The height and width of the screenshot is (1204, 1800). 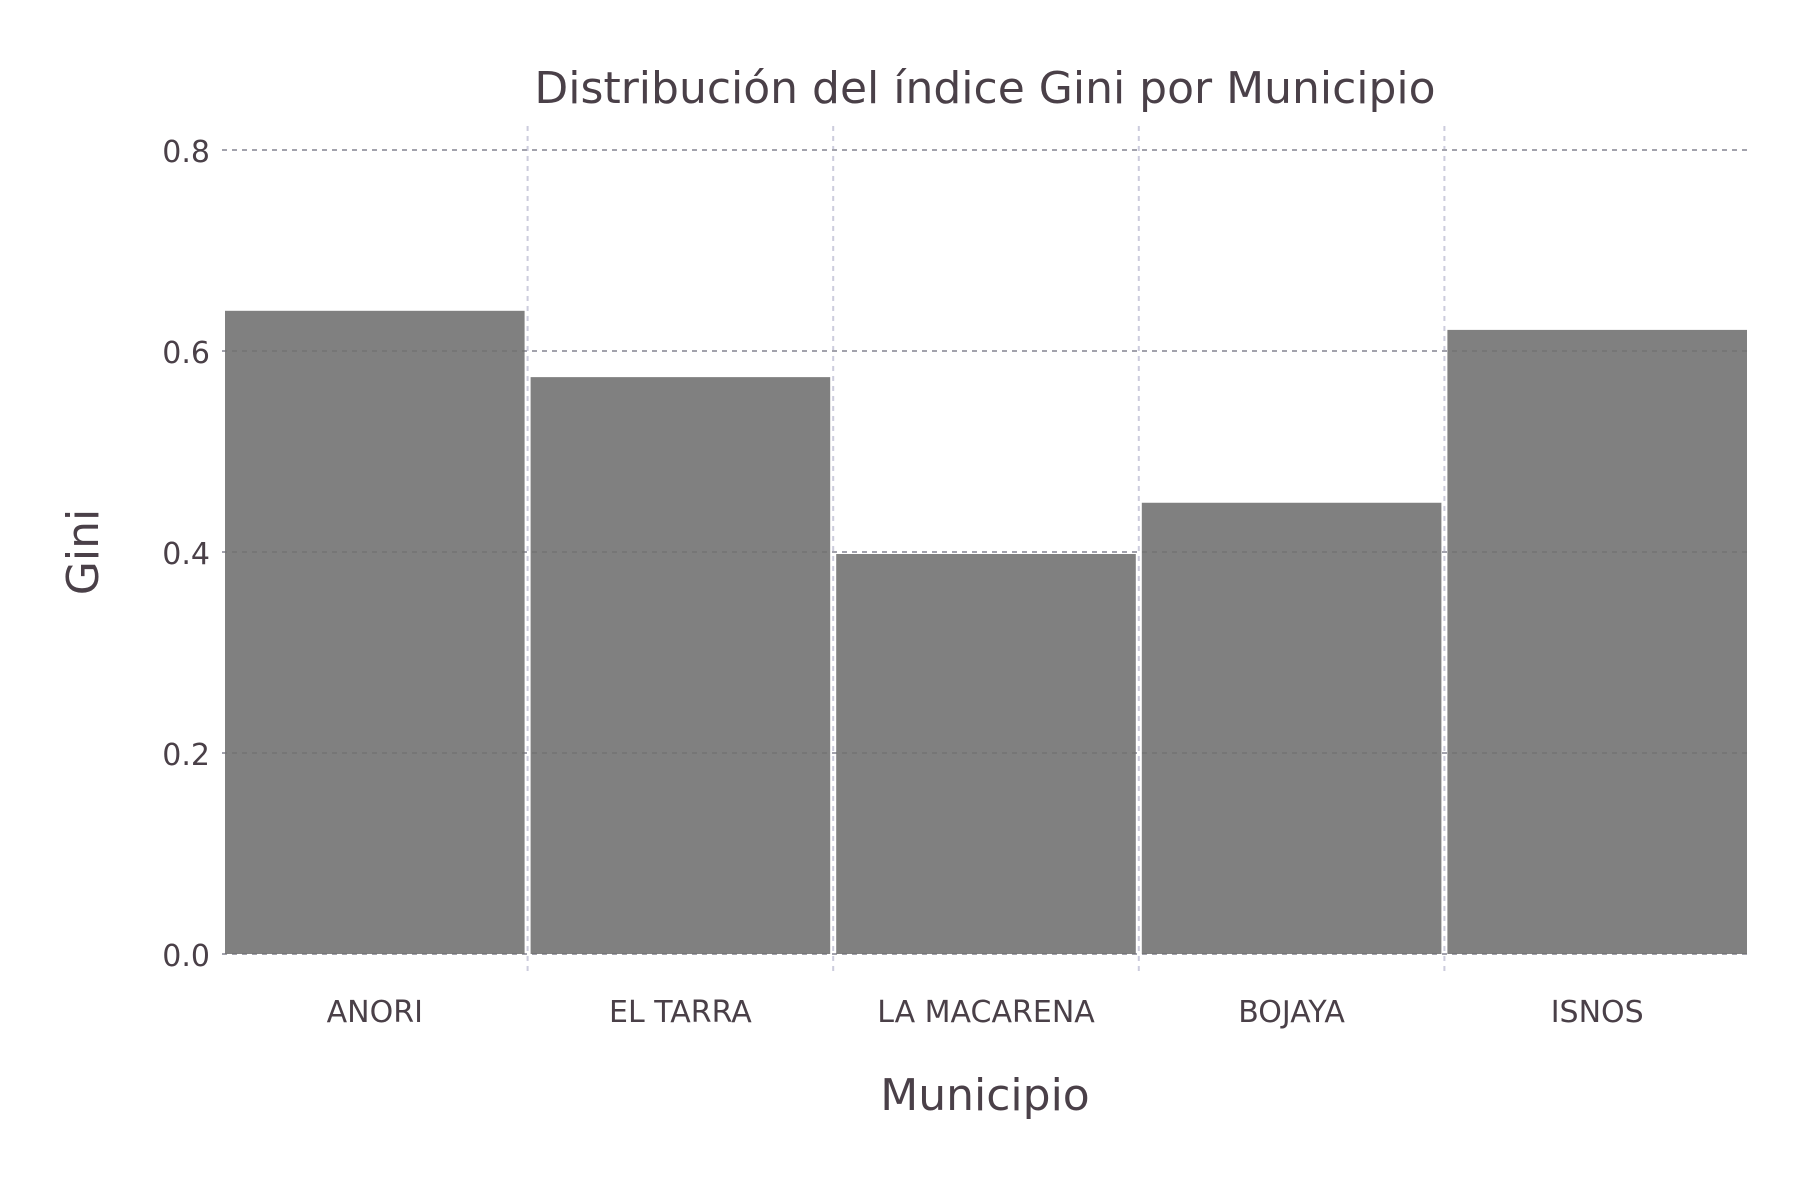 I want to click on x-axis-ticks: ANORI EL TARRA LA MACARENA BOJAYA ISNOS, so click(x=985, y=1012).